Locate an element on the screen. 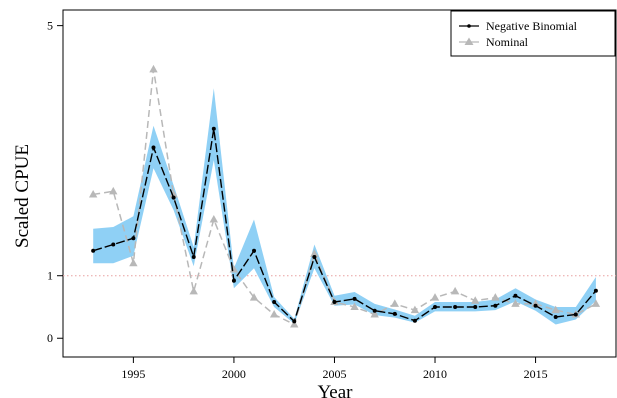 This screenshot has height=398, width=617. x-tick-label: 2015 is located at coordinates (536, 374).